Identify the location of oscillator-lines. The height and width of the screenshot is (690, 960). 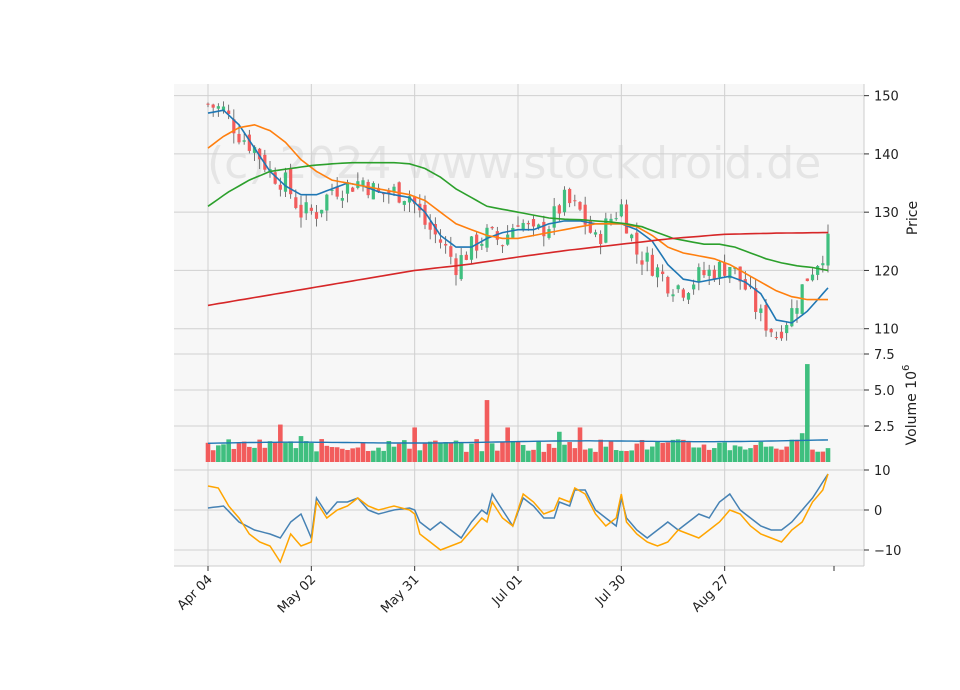
(518, 518).